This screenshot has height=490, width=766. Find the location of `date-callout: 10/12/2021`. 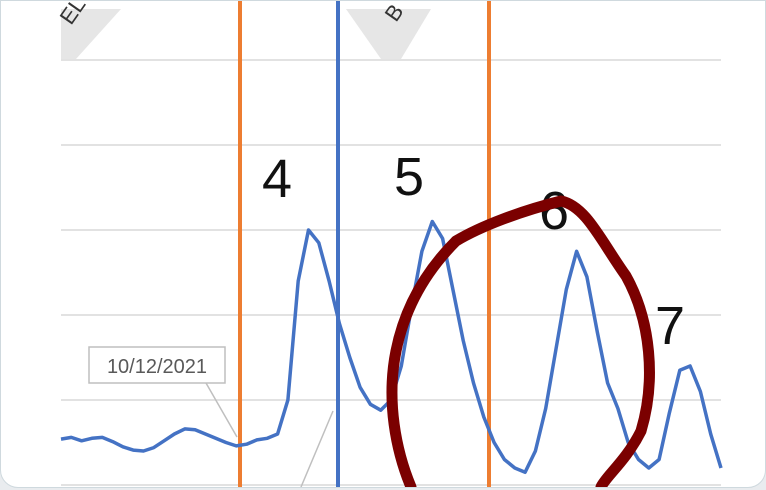

date-callout: 10/12/2021 is located at coordinates (163, 392).